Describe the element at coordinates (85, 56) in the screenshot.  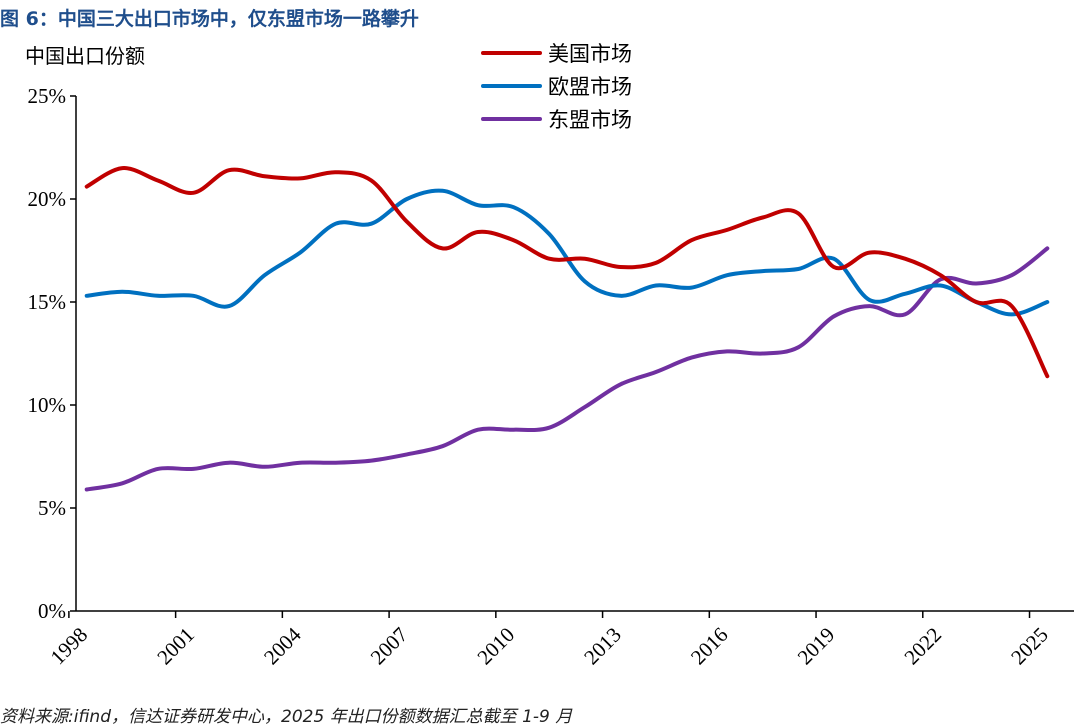
I see `y-axis-label: 中国出口份额` at that location.